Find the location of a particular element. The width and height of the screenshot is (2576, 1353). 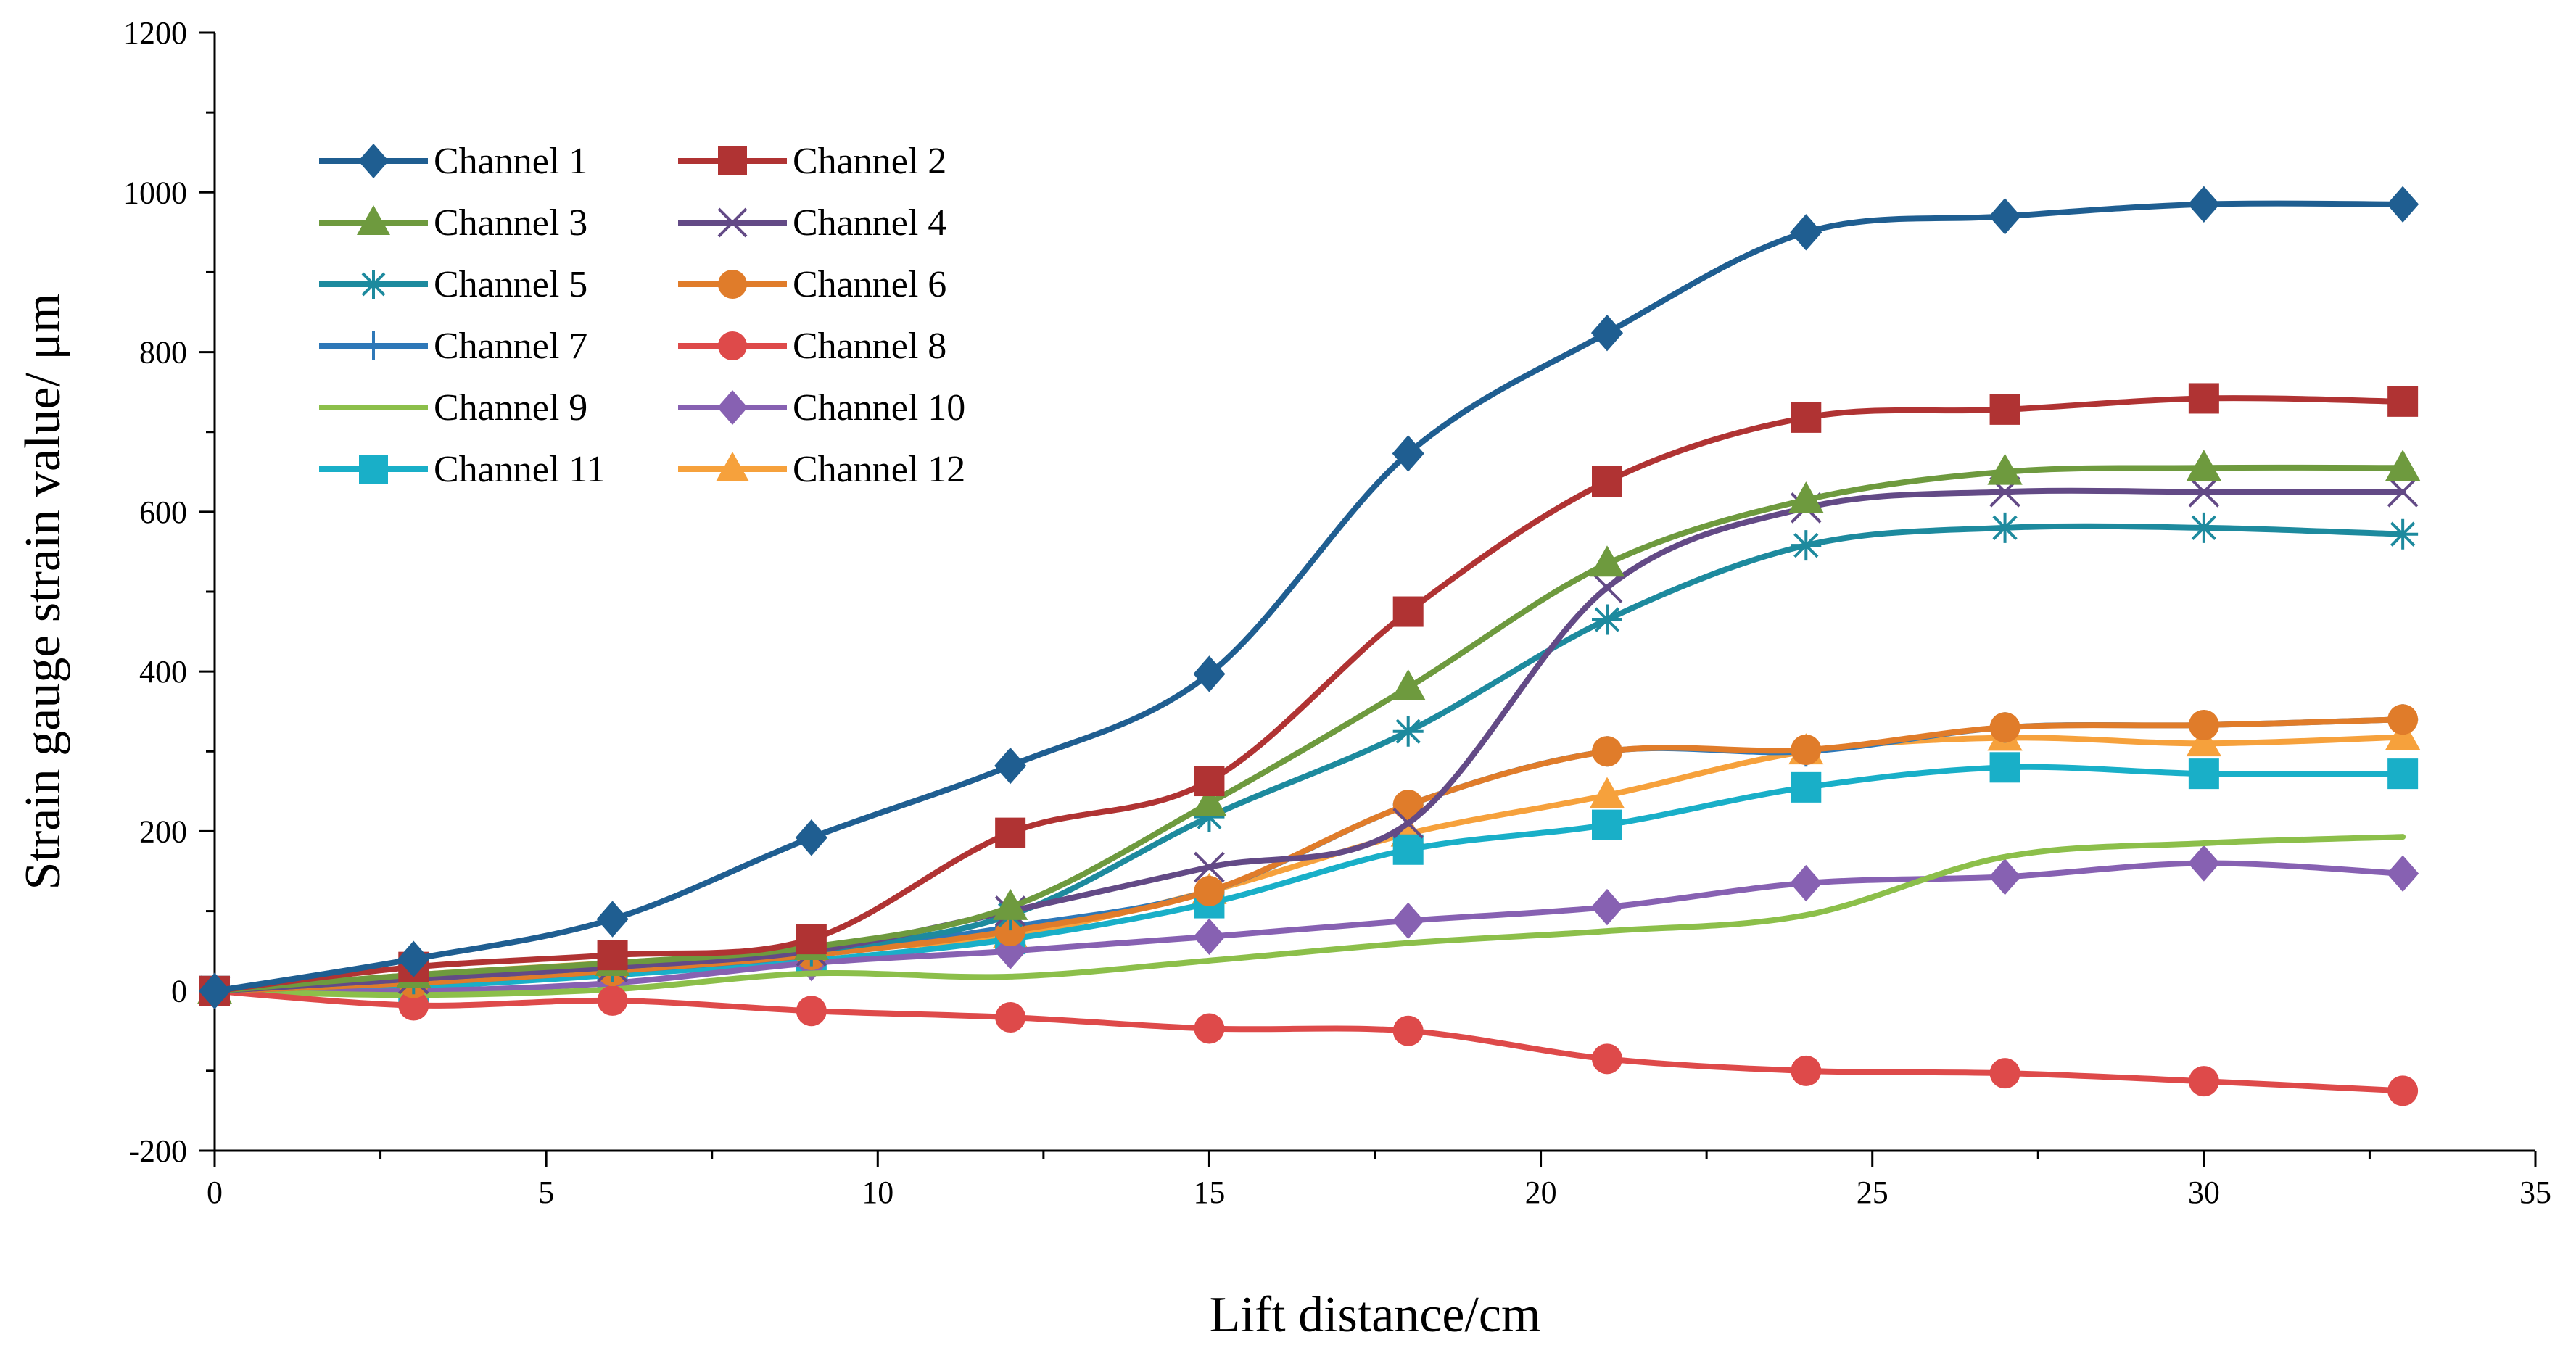

legend-label: Channel 9 is located at coordinates (510, 408).